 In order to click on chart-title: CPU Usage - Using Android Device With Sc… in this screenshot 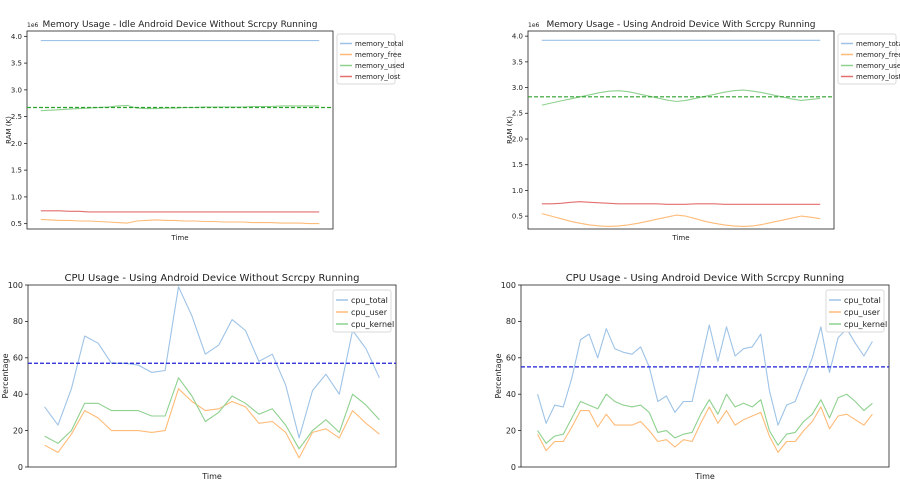, I will do `click(705, 278)`.